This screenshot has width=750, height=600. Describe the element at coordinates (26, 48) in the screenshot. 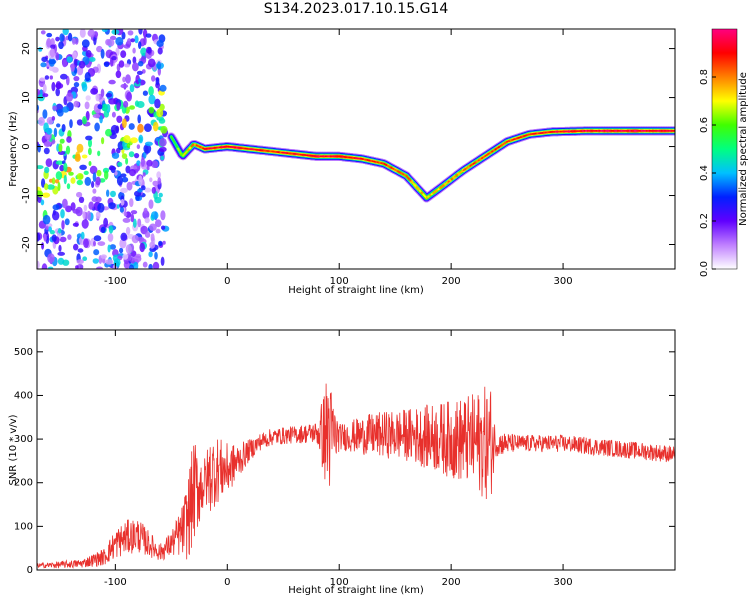

I see `y-tick-label: 20` at that location.